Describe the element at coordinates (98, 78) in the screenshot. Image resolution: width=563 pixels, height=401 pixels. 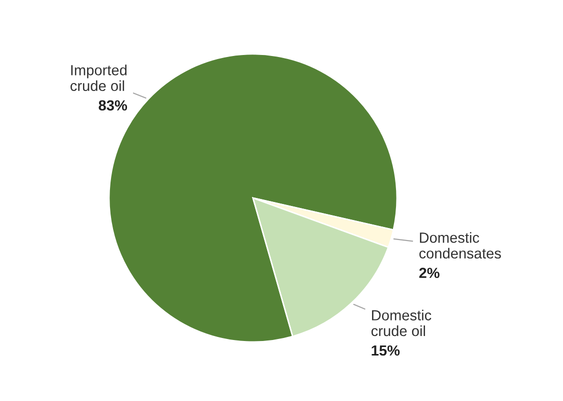
I see `slice-label: Imported crude oil` at that location.